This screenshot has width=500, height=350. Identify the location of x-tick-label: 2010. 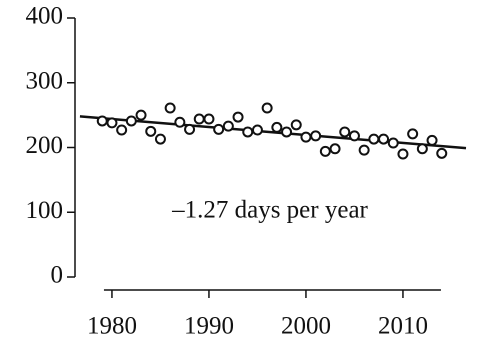
(403, 326).